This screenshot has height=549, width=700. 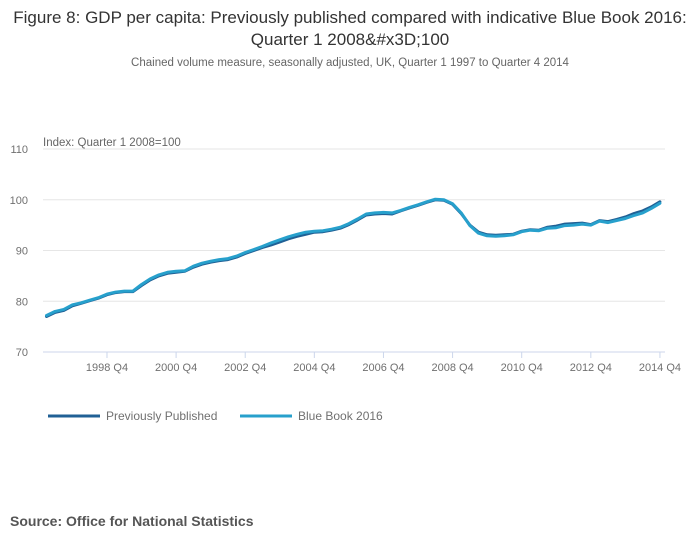 I want to click on x-tick-label: 2008 Q4, so click(x=452, y=368).